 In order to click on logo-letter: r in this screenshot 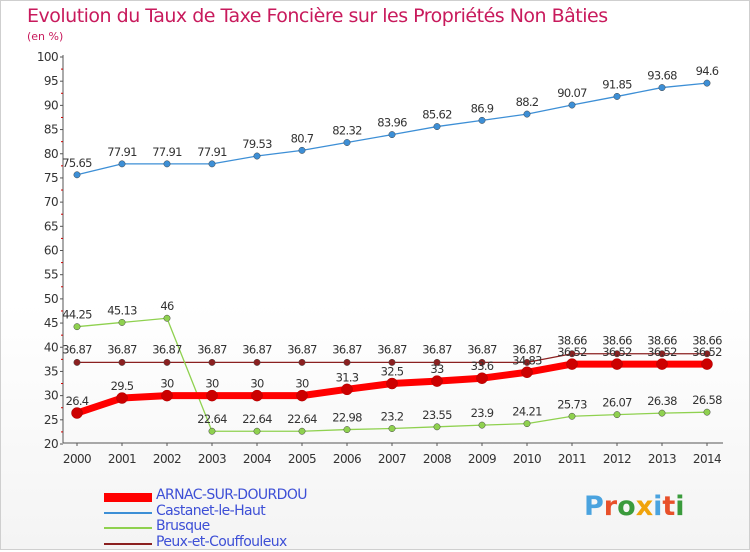, I will do `click(610, 506)`.